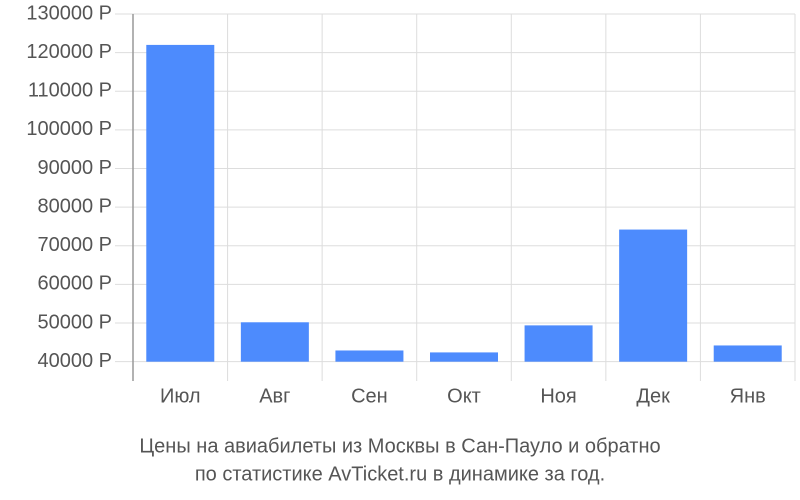 The width and height of the screenshot is (800, 500). I want to click on x-tick-label: Ноя, so click(558, 396).